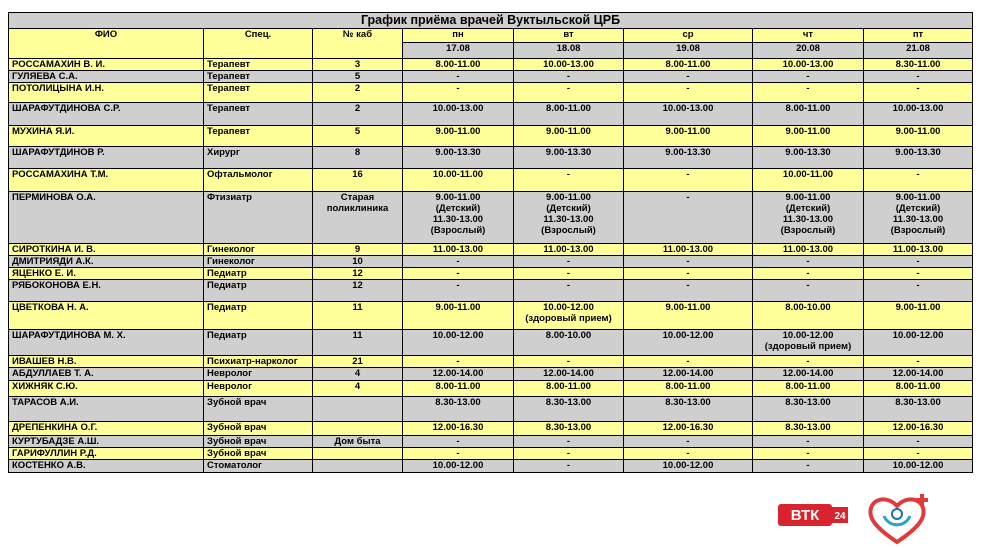  Describe the element at coordinates (357, 43) in the screenshot. I see `column-header: № каб` at that location.